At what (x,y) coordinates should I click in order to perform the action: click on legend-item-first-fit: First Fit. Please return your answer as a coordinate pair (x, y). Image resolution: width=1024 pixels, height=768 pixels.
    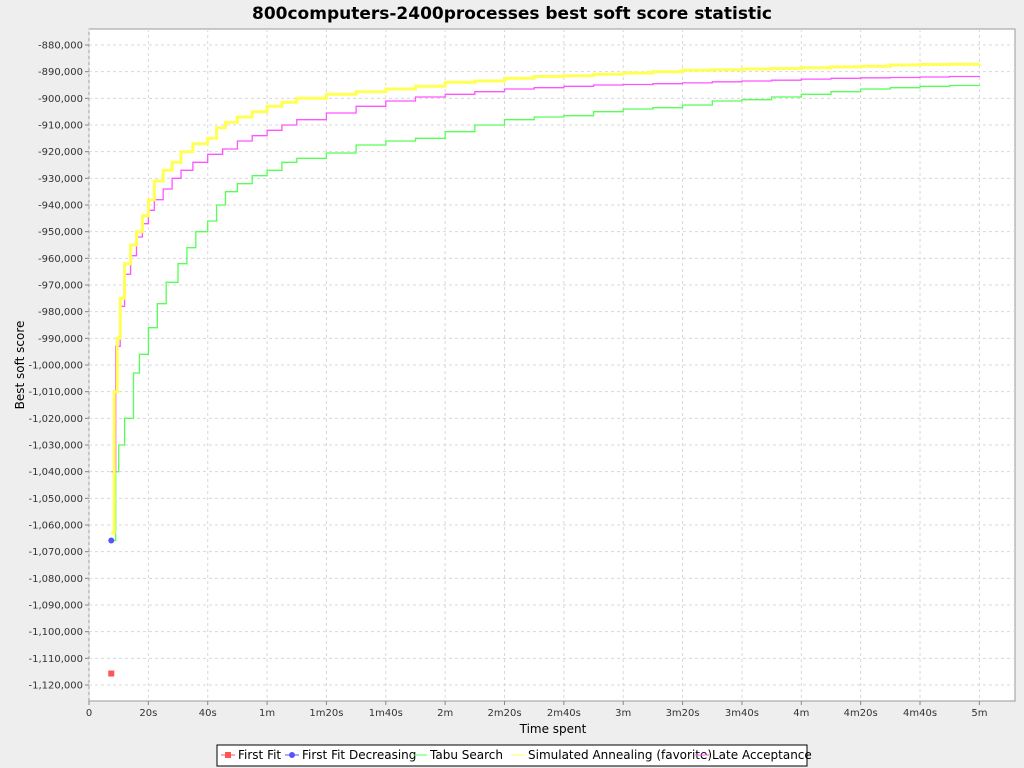
    Looking at the image, I should click on (251, 755).